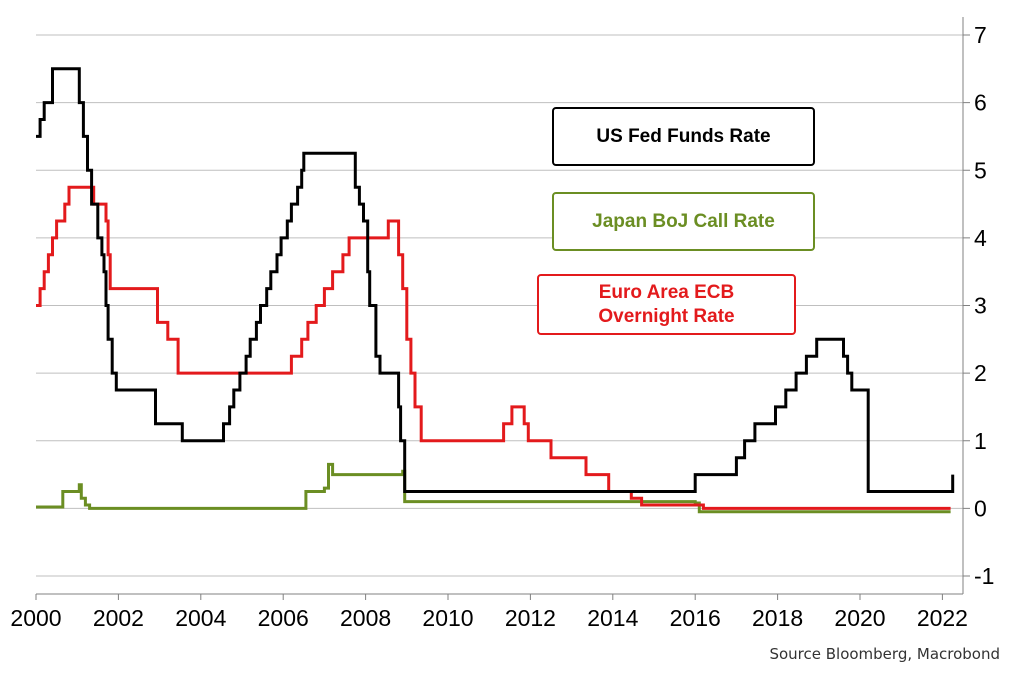 This screenshot has height=679, width=1024. I want to click on y-tick-label: -1, so click(984, 576).